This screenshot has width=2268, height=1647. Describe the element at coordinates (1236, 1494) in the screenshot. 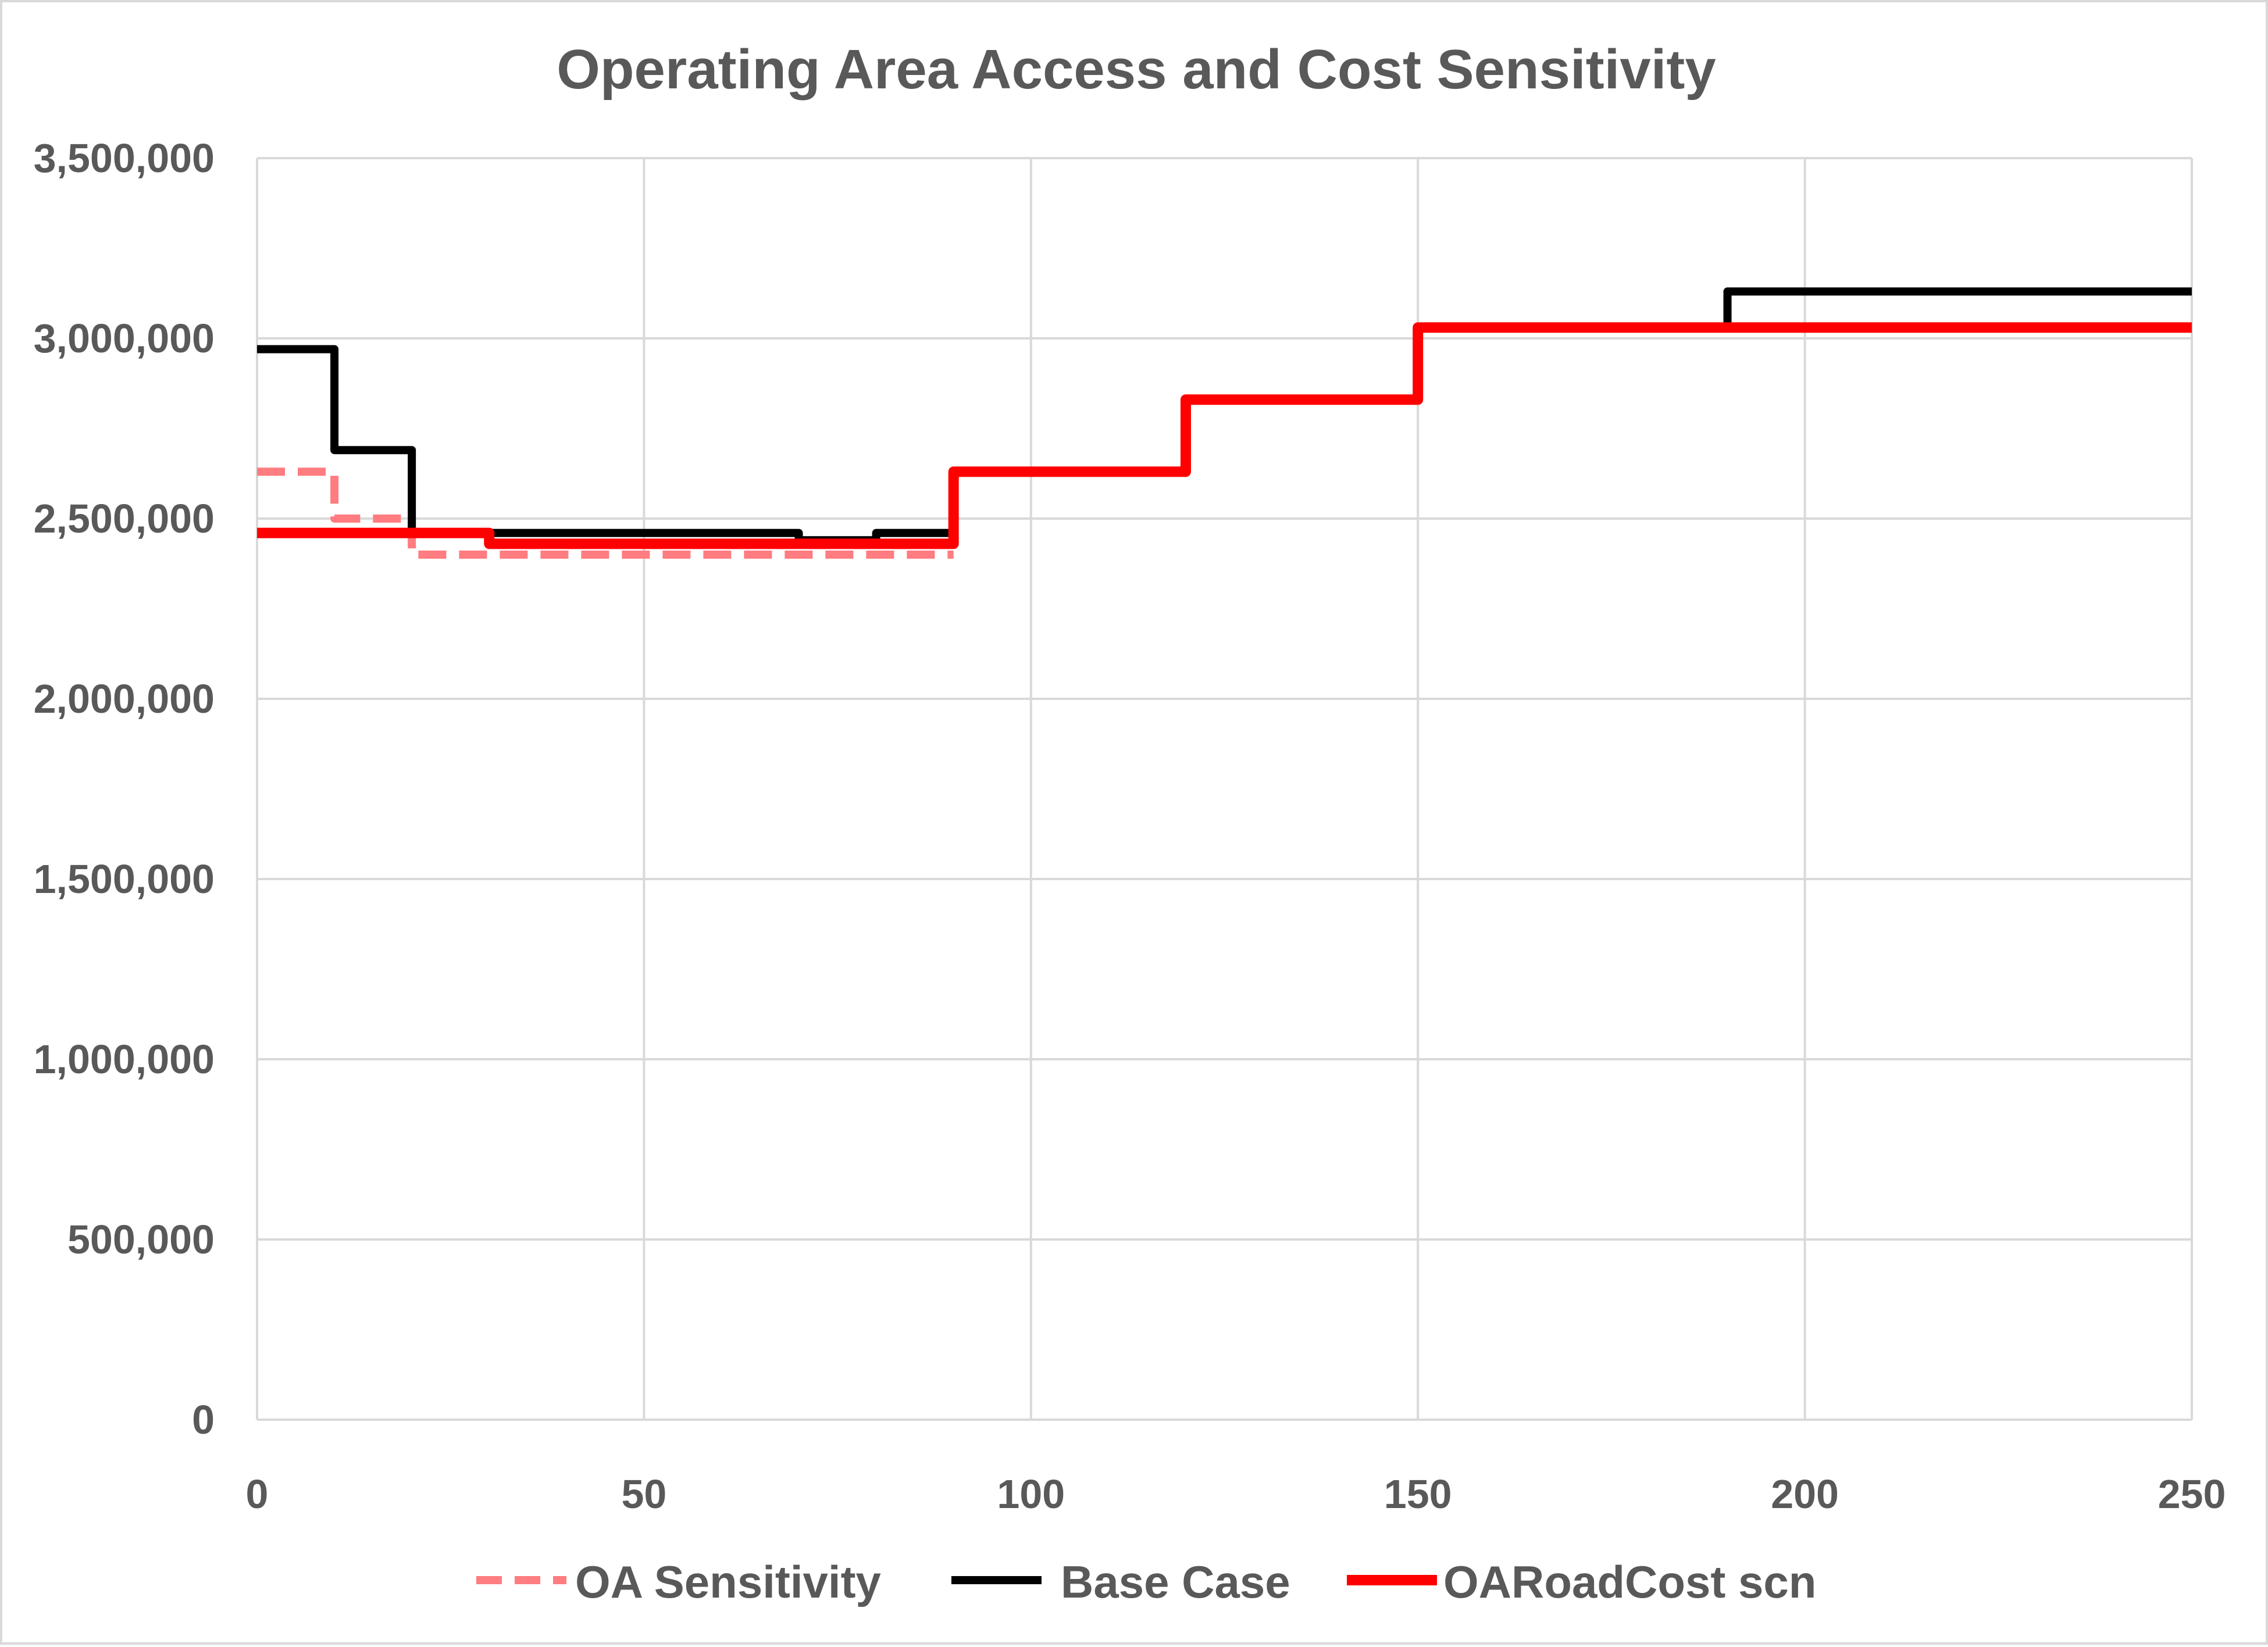

I see `x-axis: 0 50 100 150 200 250` at that location.